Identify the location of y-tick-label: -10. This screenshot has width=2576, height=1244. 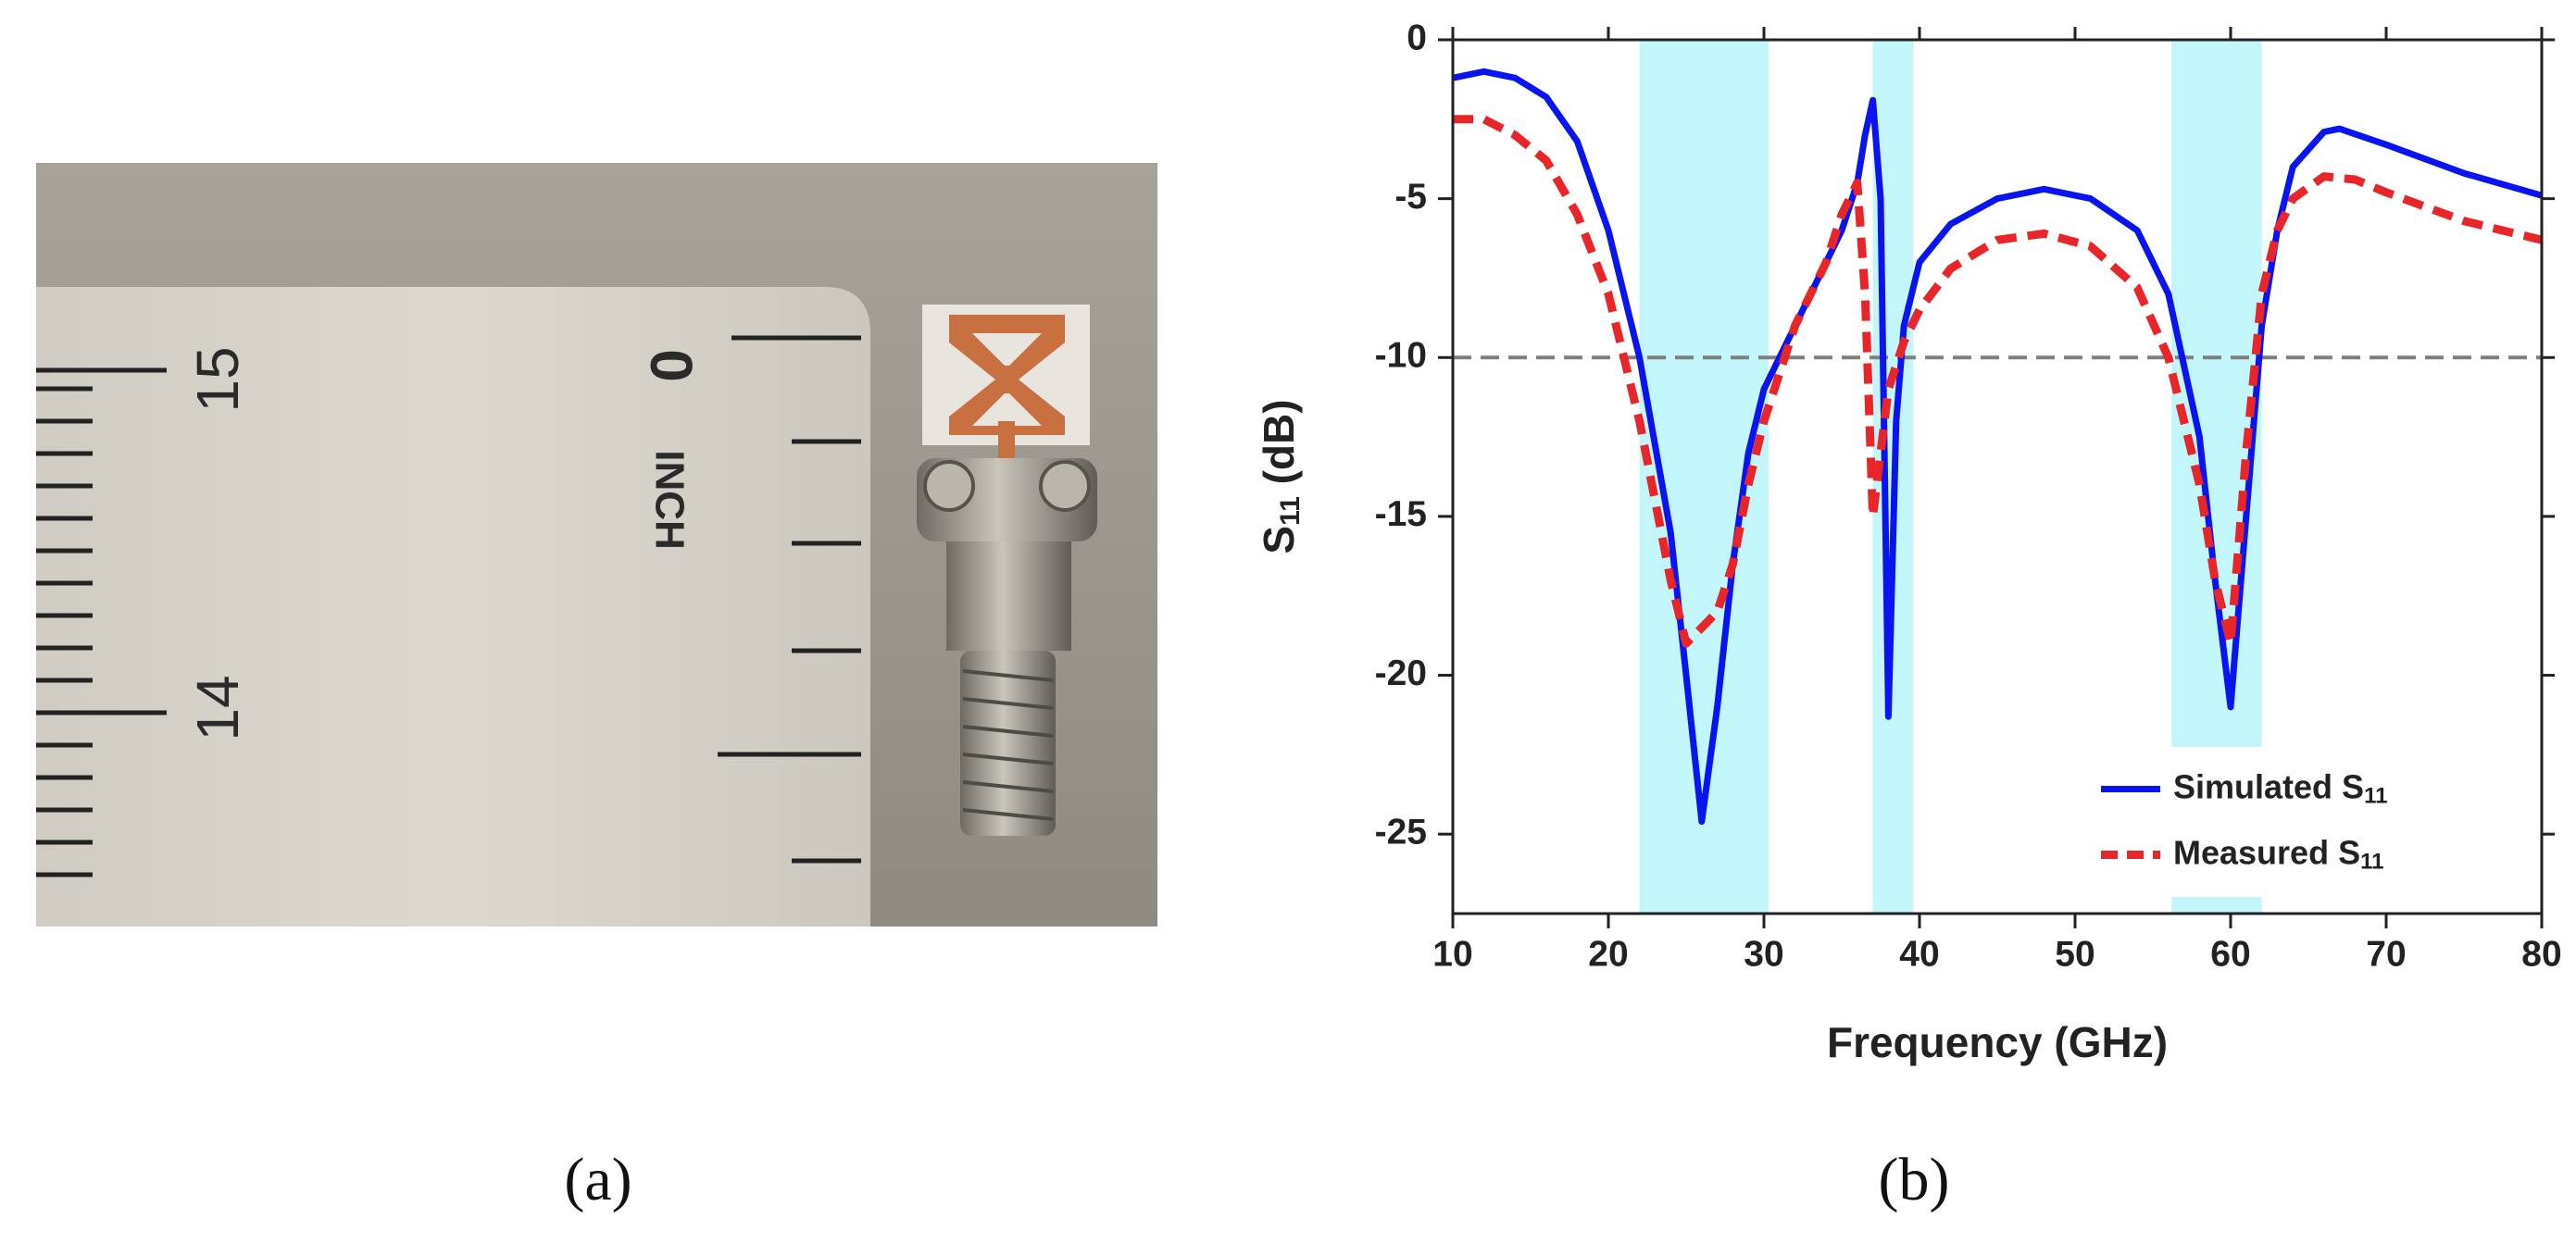
(1401, 356).